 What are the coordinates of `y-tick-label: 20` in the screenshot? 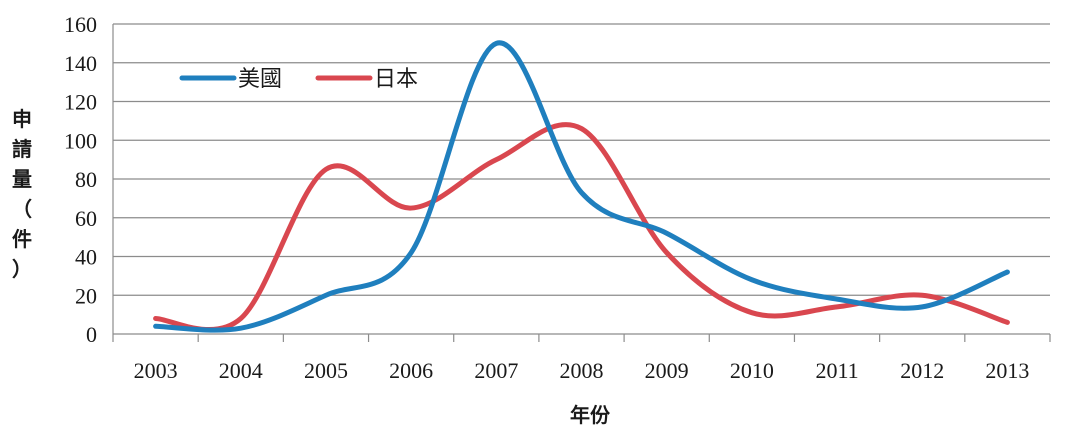 It's located at (86, 295).